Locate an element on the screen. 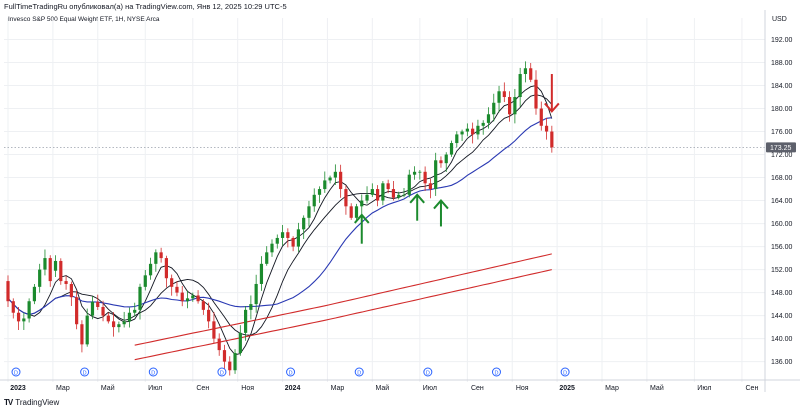 This screenshot has height=411, width=800. dividend-marker-label-1: D is located at coordinates (85, 374).